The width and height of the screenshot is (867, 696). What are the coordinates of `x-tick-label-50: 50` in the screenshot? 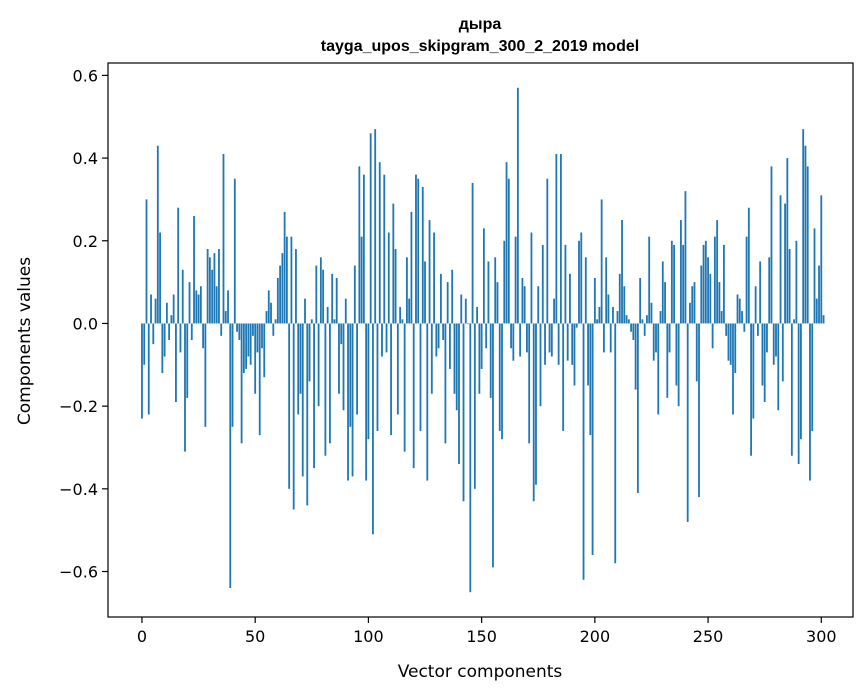 It's located at (255, 636).